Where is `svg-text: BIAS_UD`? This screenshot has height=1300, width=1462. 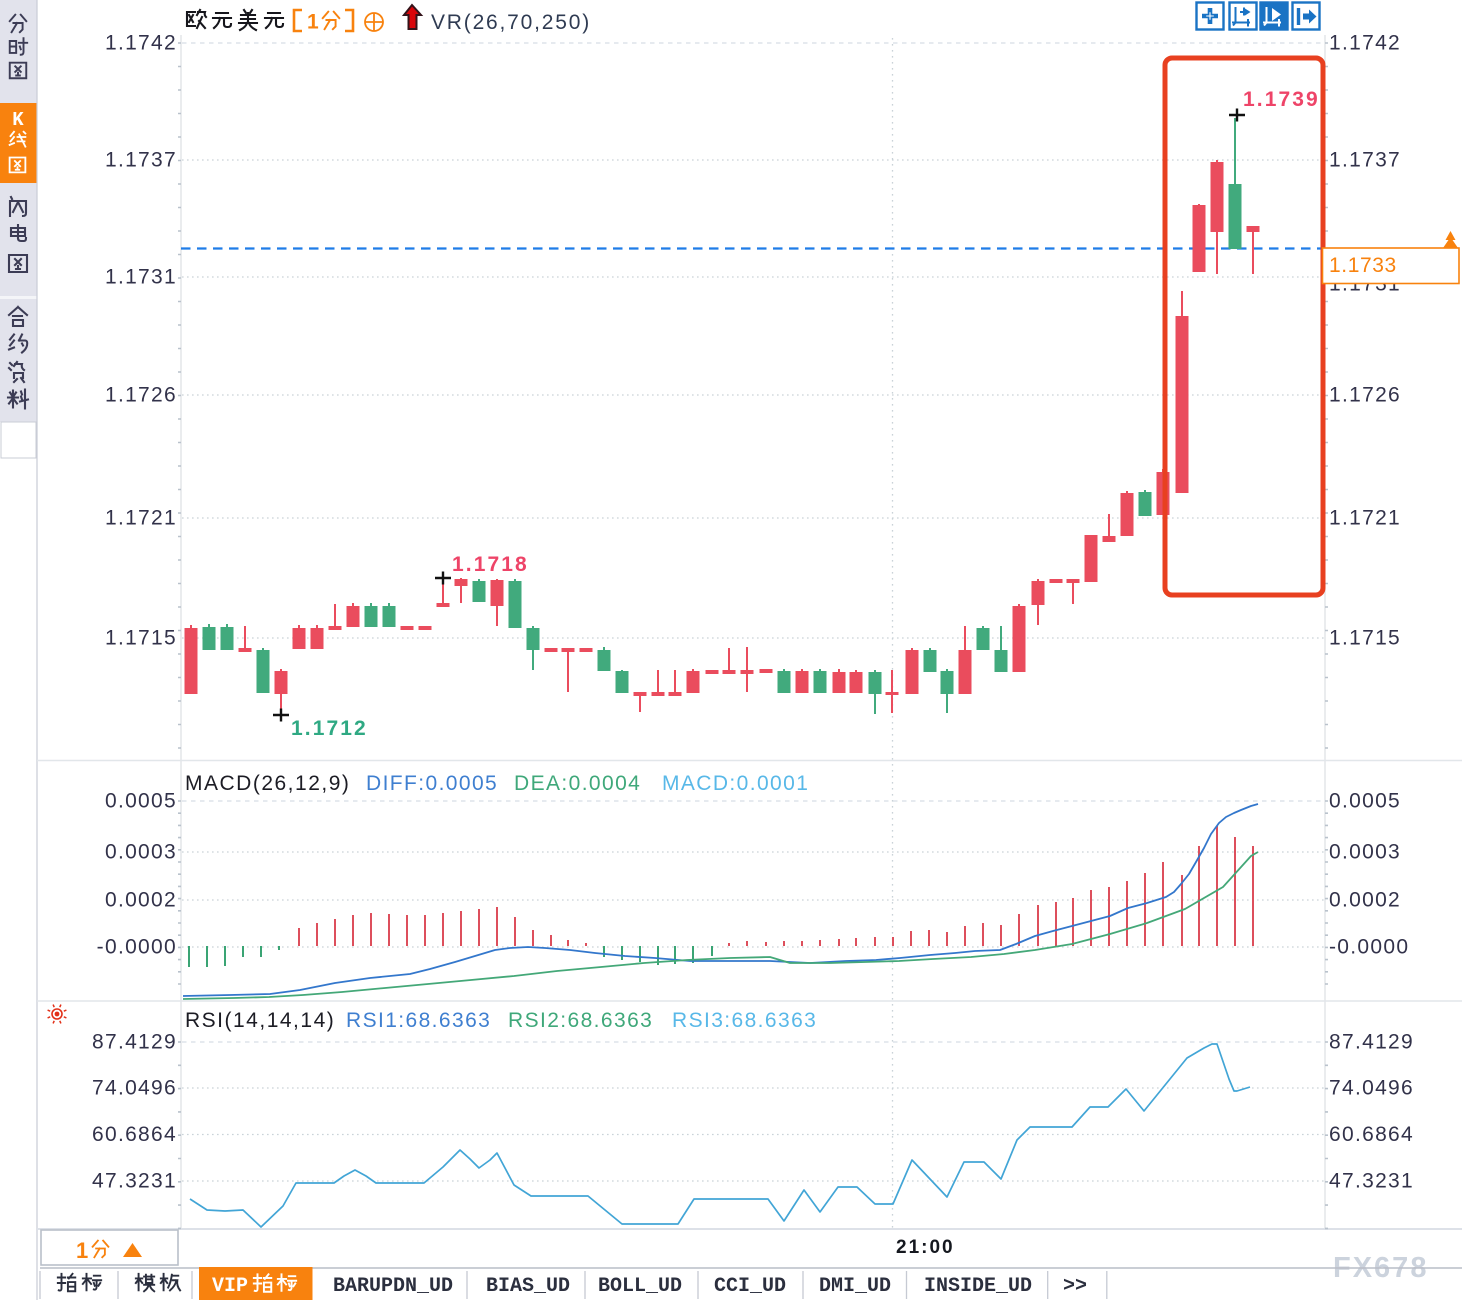 svg-text: BIAS_UD is located at coordinates (528, 1286).